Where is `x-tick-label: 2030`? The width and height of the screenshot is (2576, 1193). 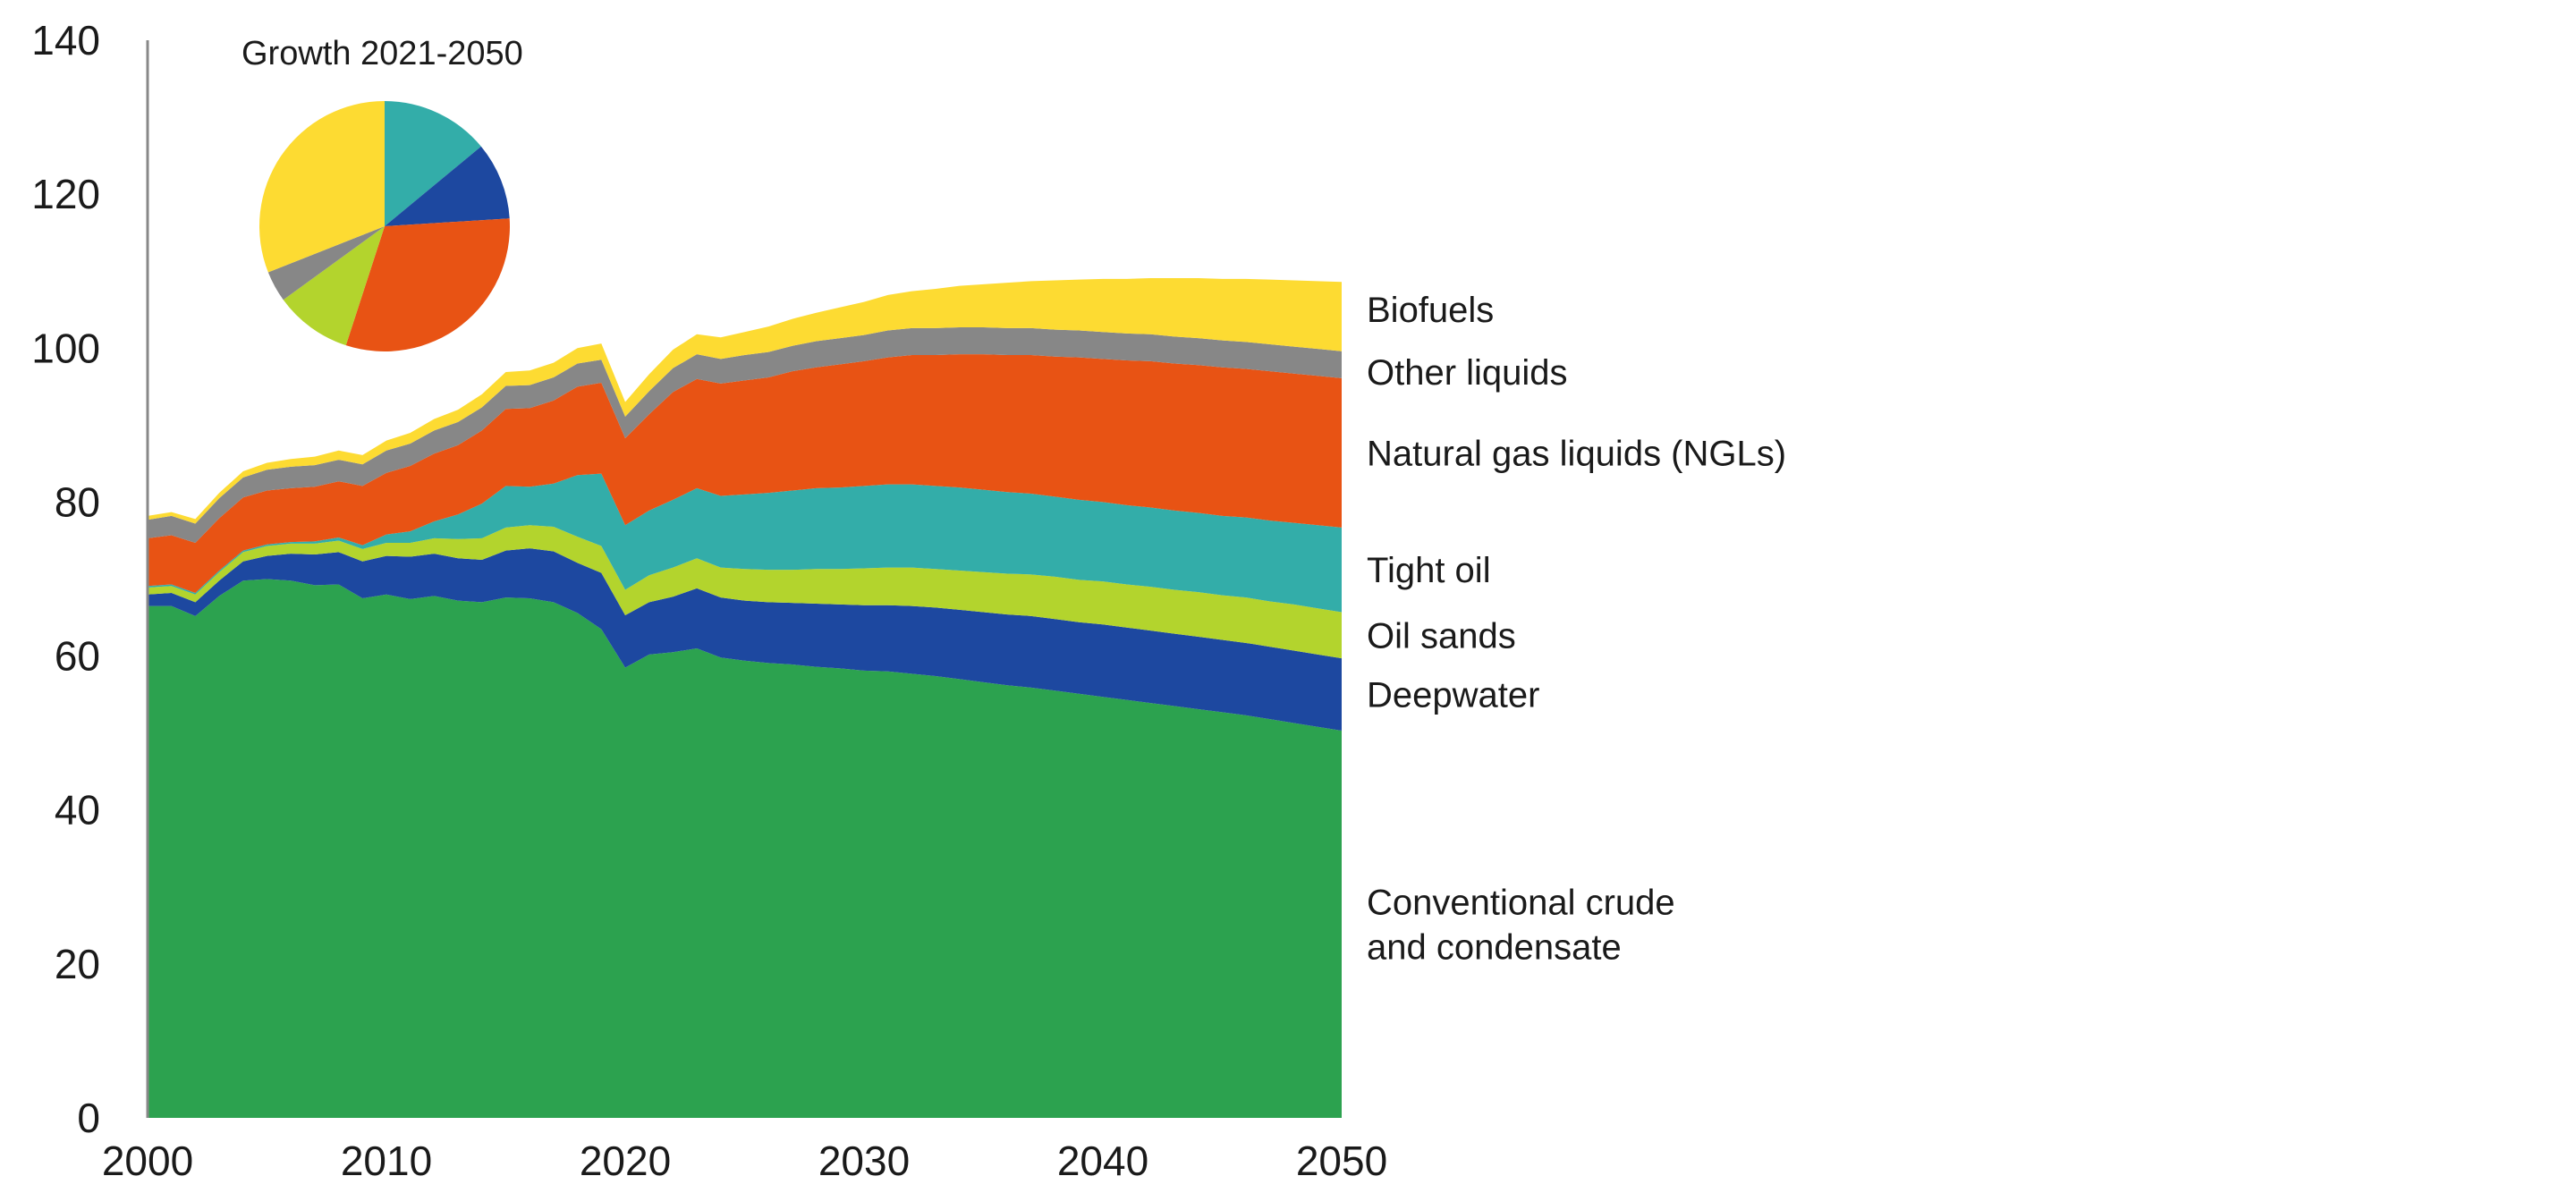 x-tick-label: 2030 is located at coordinates (864, 1161).